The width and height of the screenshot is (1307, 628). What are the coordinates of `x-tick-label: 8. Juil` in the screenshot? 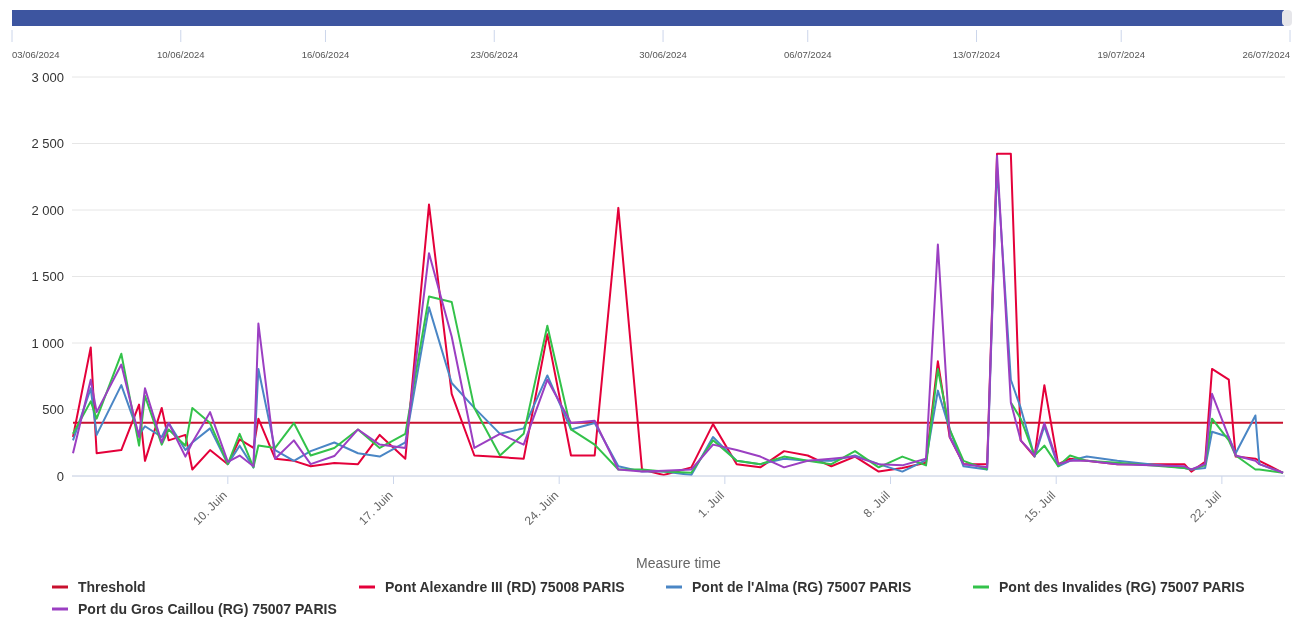 It's located at (876, 504).